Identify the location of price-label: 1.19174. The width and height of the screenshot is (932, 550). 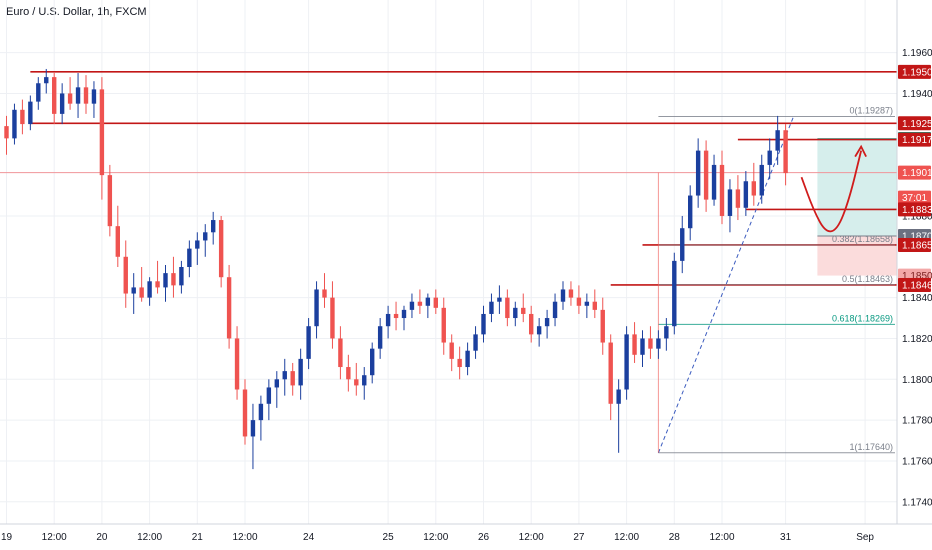
(917, 140).